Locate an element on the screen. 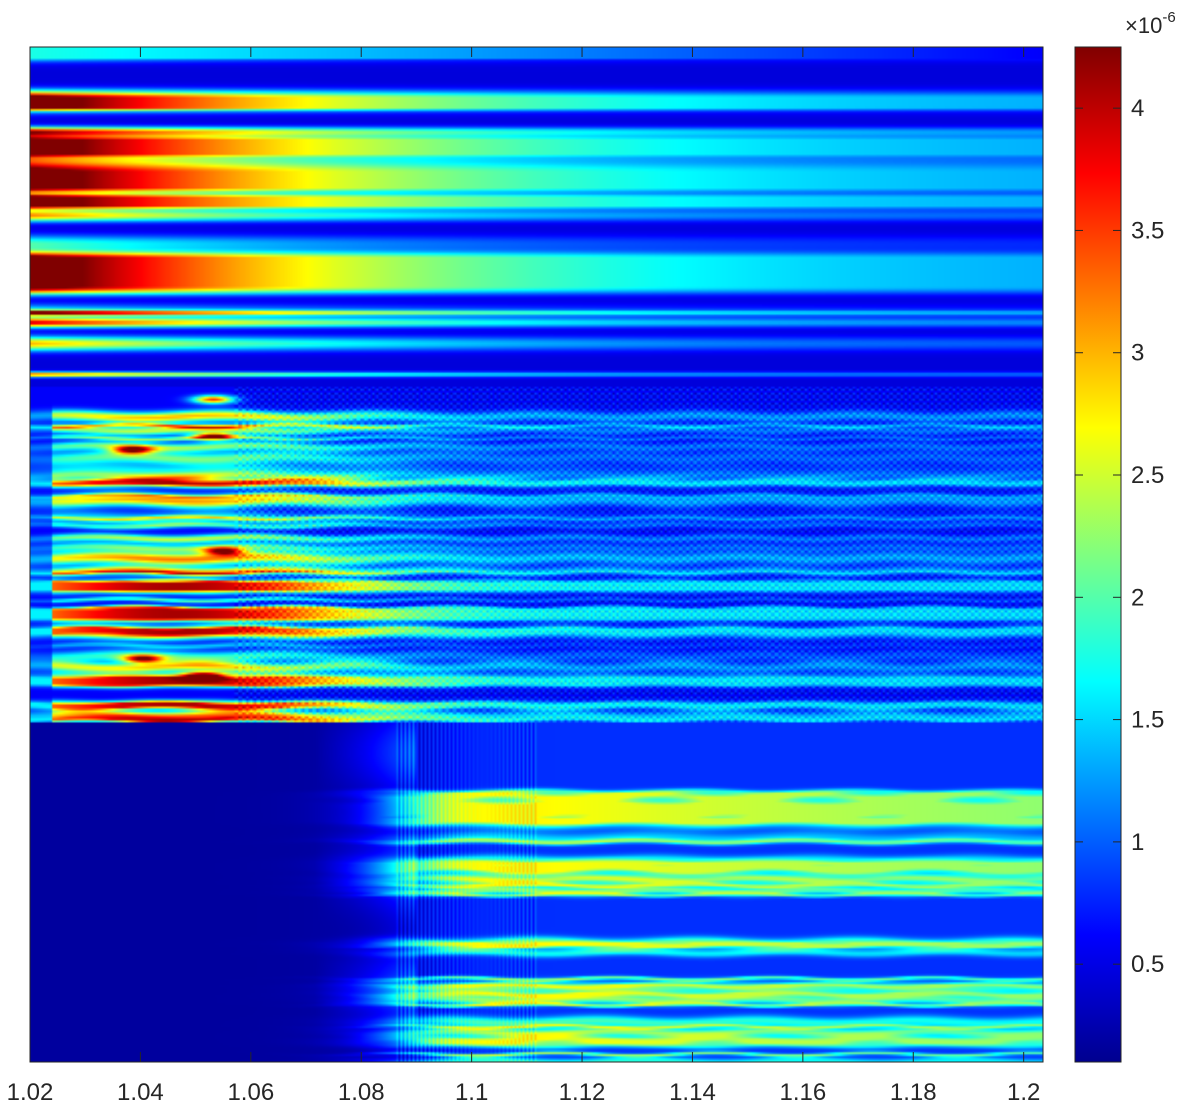 Image resolution: width=1200 pixels, height=1109 pixels. colorbar-exponent-prefix: ×10 is located at coordinates (1143, 25).